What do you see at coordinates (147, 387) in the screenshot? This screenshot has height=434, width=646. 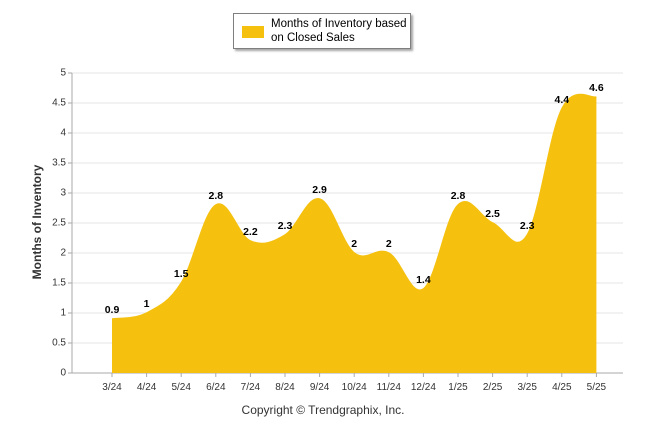 I see `x-tick-label: 4/24` at bounding box center [147, 387].